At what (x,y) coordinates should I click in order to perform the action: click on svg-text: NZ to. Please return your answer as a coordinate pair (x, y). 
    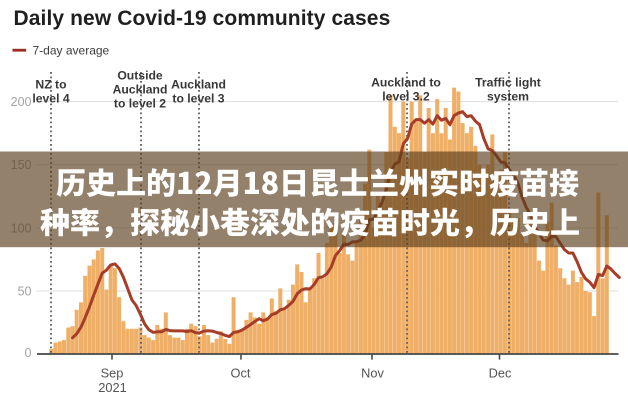
    Looking at the image, I should click on (50, 85).